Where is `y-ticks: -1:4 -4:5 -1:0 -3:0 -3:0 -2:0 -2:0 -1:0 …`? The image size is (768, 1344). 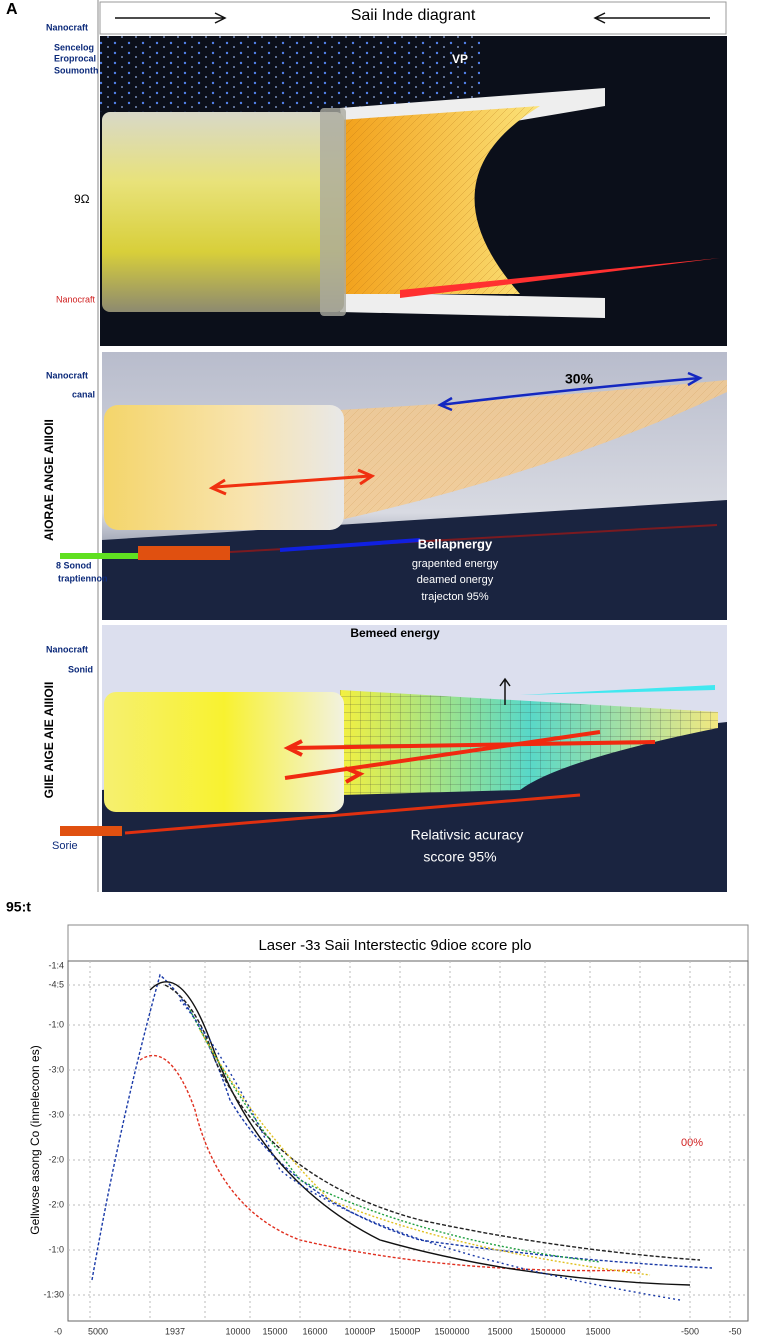
y-ticks: -1:4 -4:5 -1:0 -3:0 -3:0 -2:0 -2:0 -1:0 … is located at coordinates (53, 1129).